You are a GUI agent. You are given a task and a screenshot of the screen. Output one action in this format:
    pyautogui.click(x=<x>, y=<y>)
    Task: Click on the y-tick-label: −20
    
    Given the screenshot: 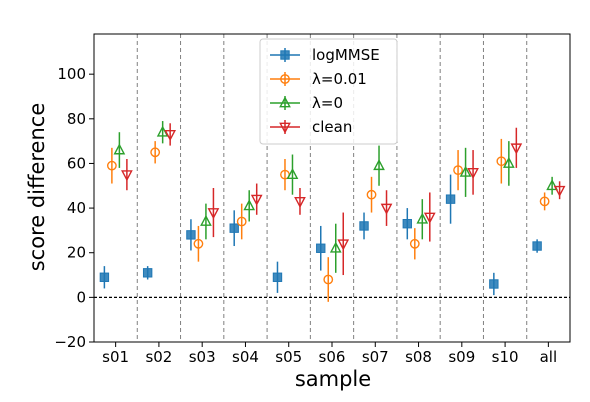 What is the action you would take?
    pyautogui.click(x=70, y=342)
    